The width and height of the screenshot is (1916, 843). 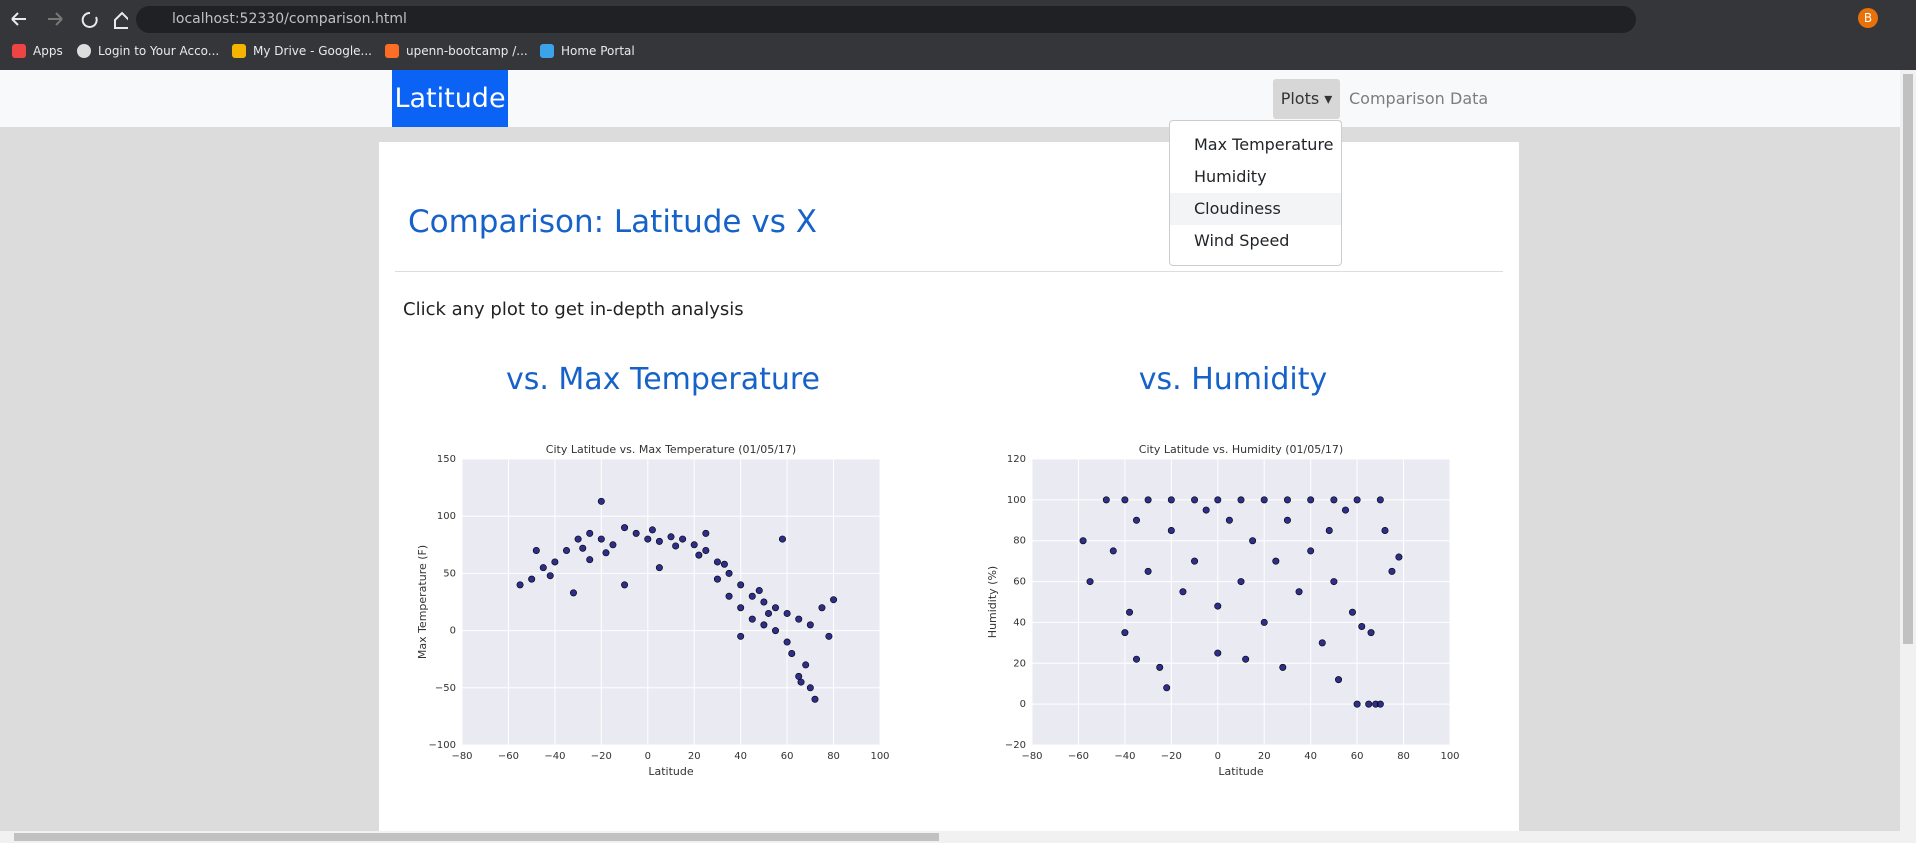 What do you see at coordinates (1031, 756) in the screenshot?
I see `x-tick-label: −80` at bounding box center [1031, 756].